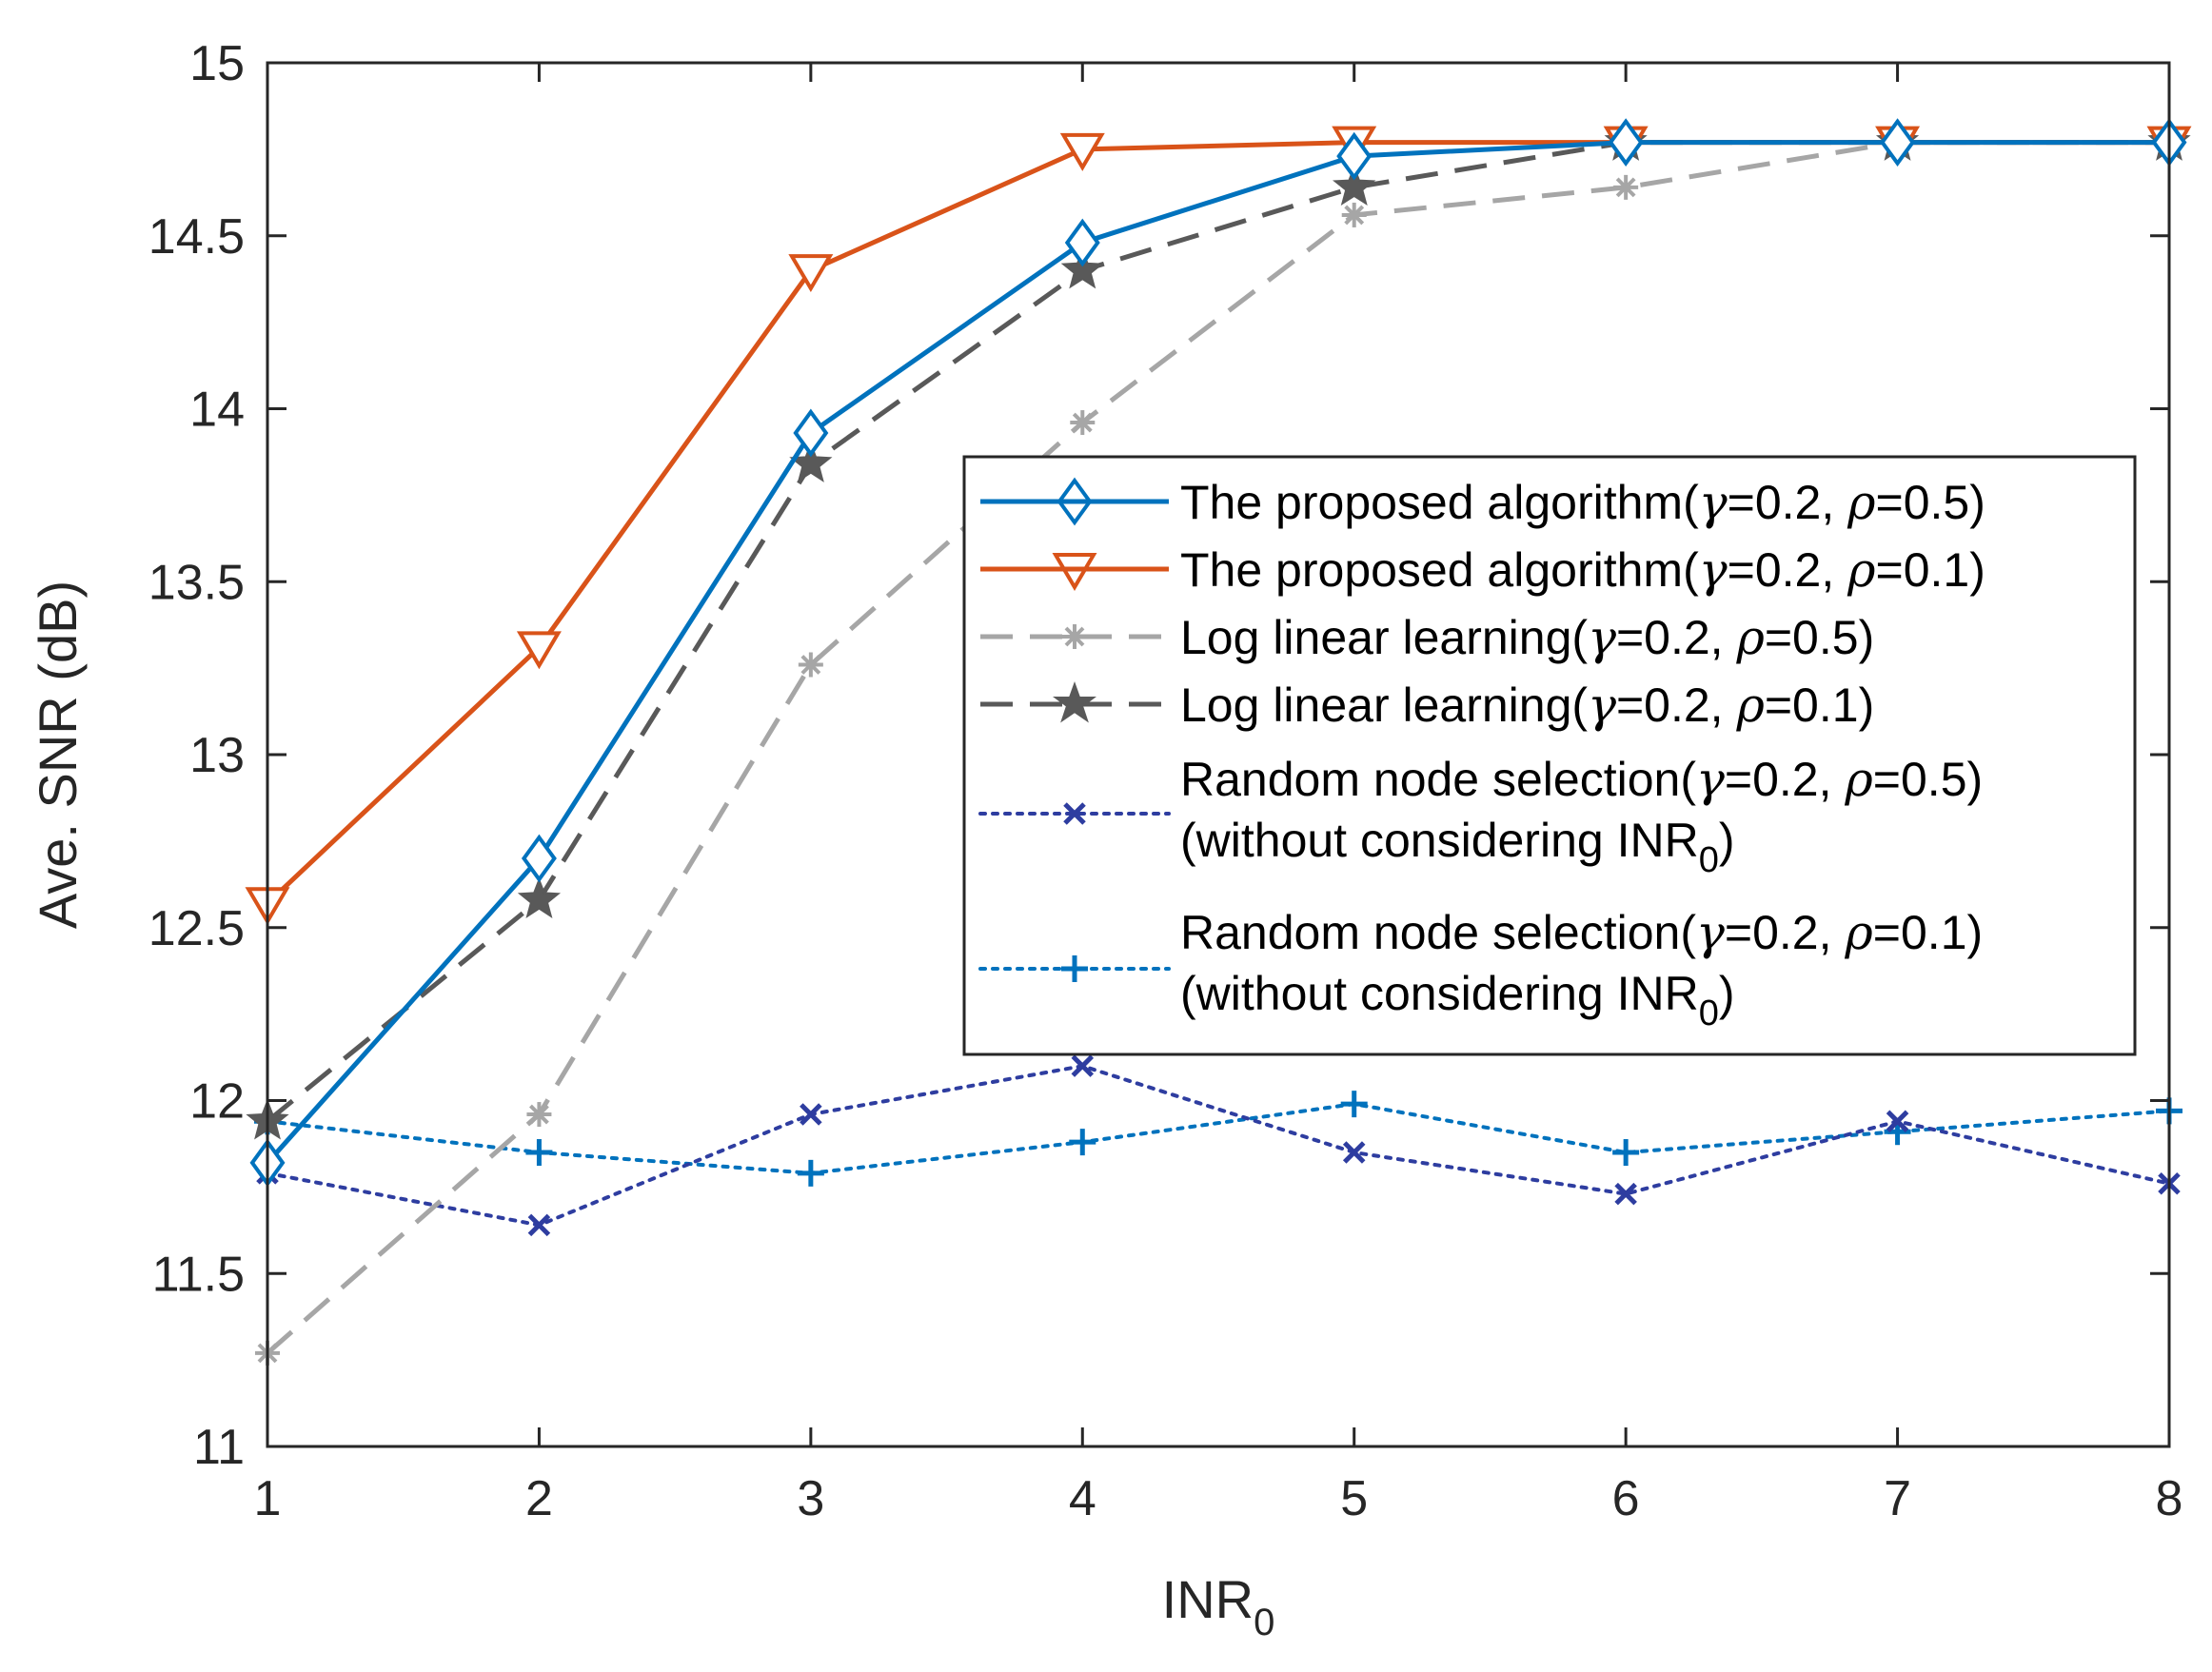 The height and width of the screenshot is (1672, 2212). I want to click on x-axis-title-sub: 0, so click(1264, 1622).